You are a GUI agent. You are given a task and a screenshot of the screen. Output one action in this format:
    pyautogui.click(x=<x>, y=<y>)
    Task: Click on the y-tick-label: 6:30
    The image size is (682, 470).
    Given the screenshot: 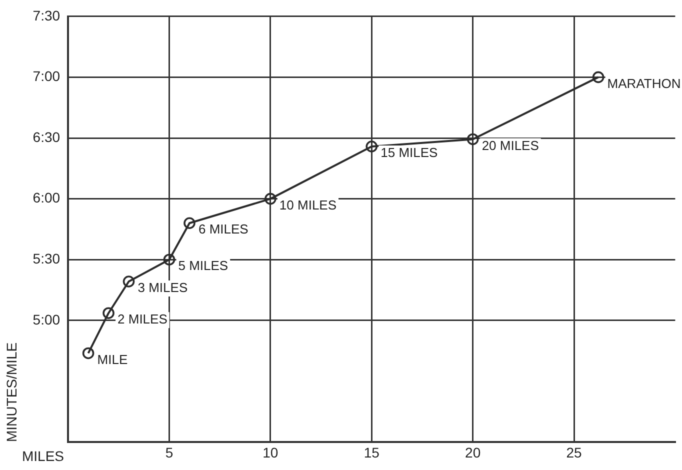 What is the action you would take?
    pyautogui.click(x=46, y=136)
    